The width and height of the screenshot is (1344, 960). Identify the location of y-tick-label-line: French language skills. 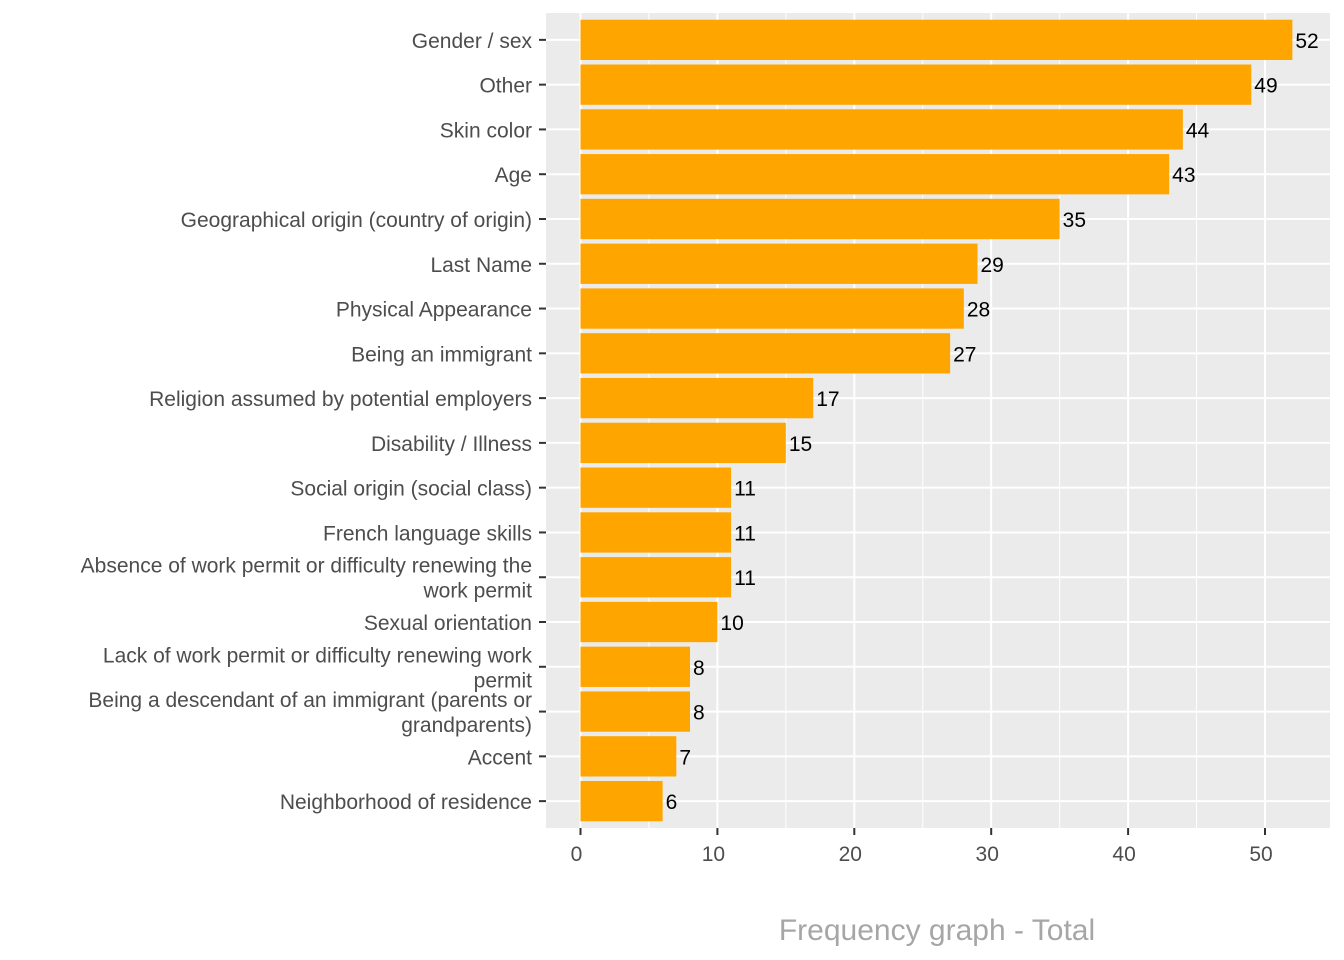
(427, 533).